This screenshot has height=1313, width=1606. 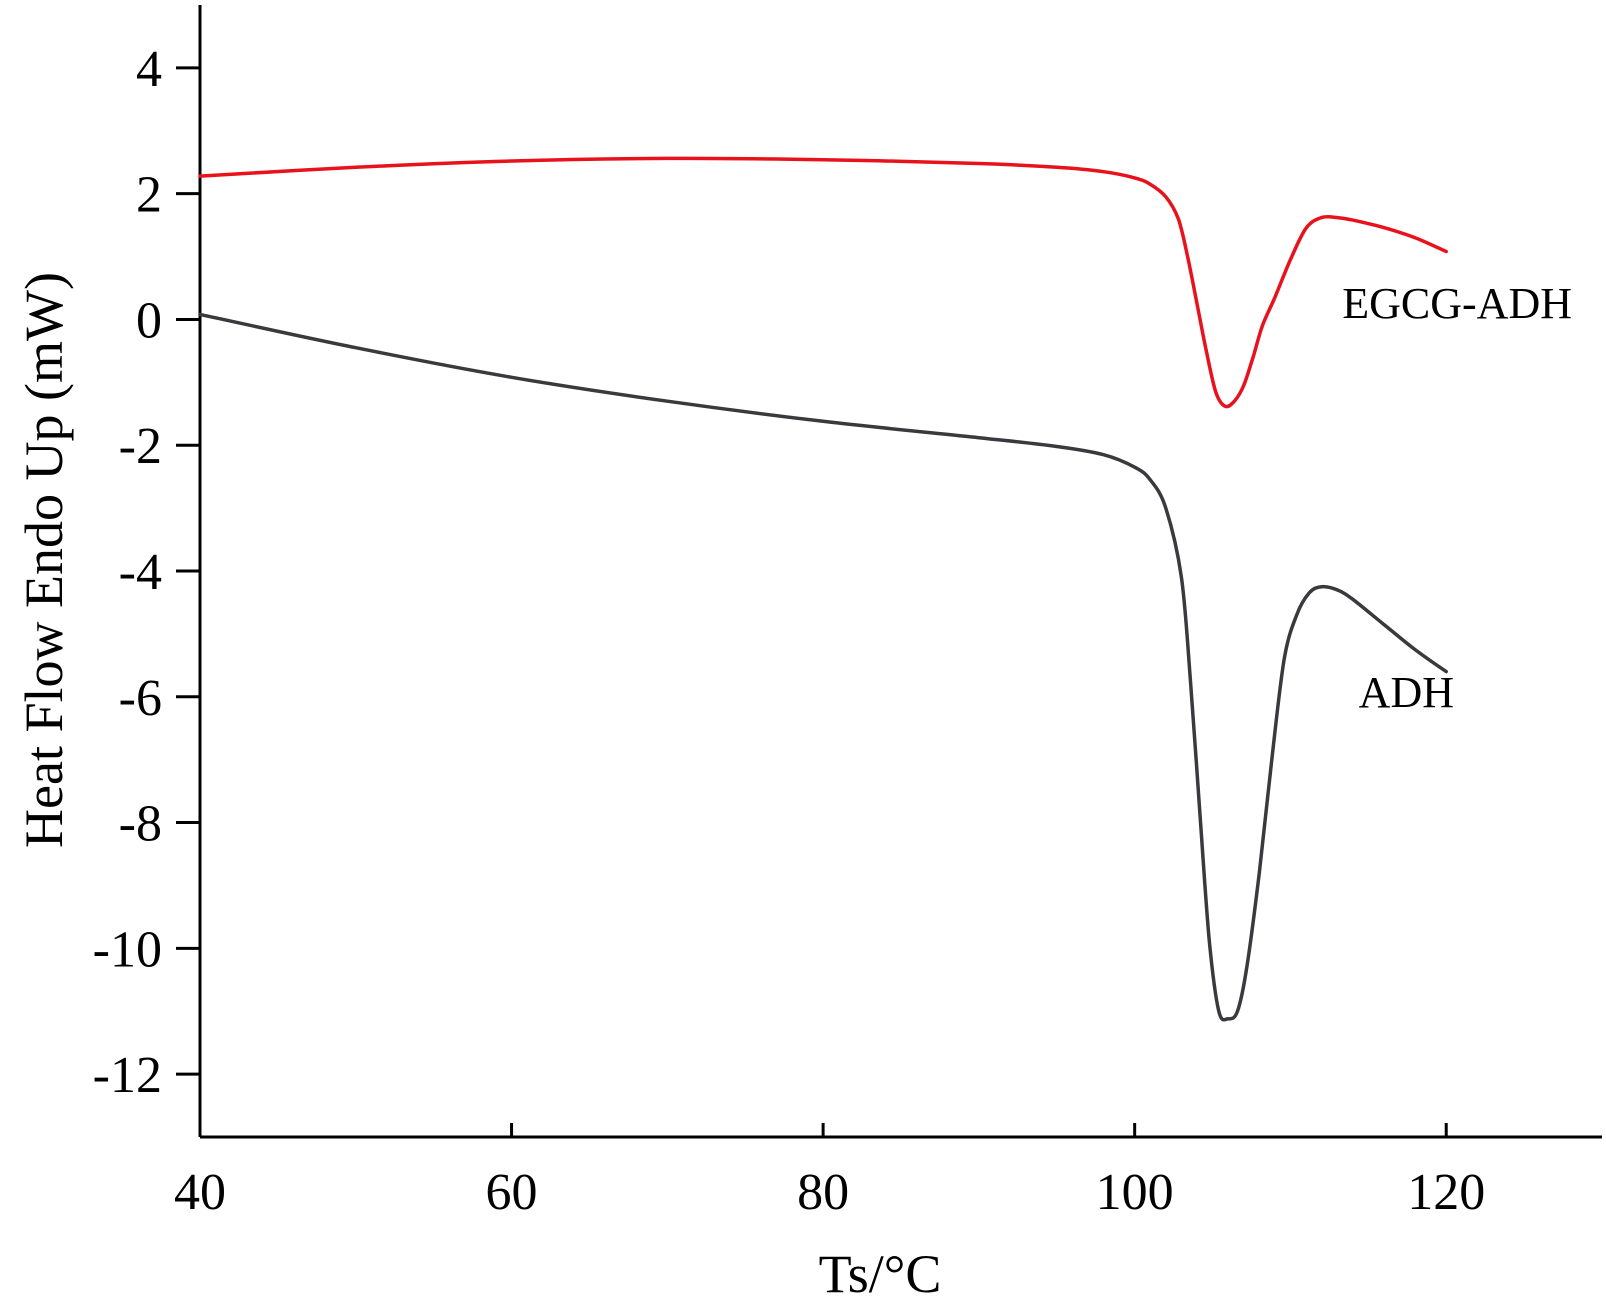 What do you see at coordinates (1457, 303) in the screenshot?
I see `series-label-egcg-adh: EGCG-ADH` at bounding box center [1457, 303].